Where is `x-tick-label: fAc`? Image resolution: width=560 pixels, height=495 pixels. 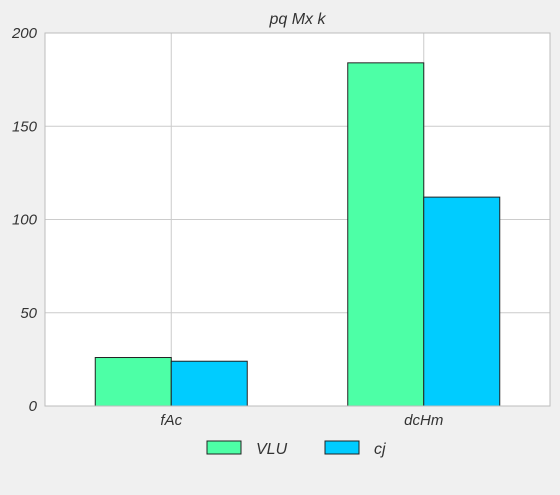
x-tick-label: fAc is located at coordinates (171, 420).